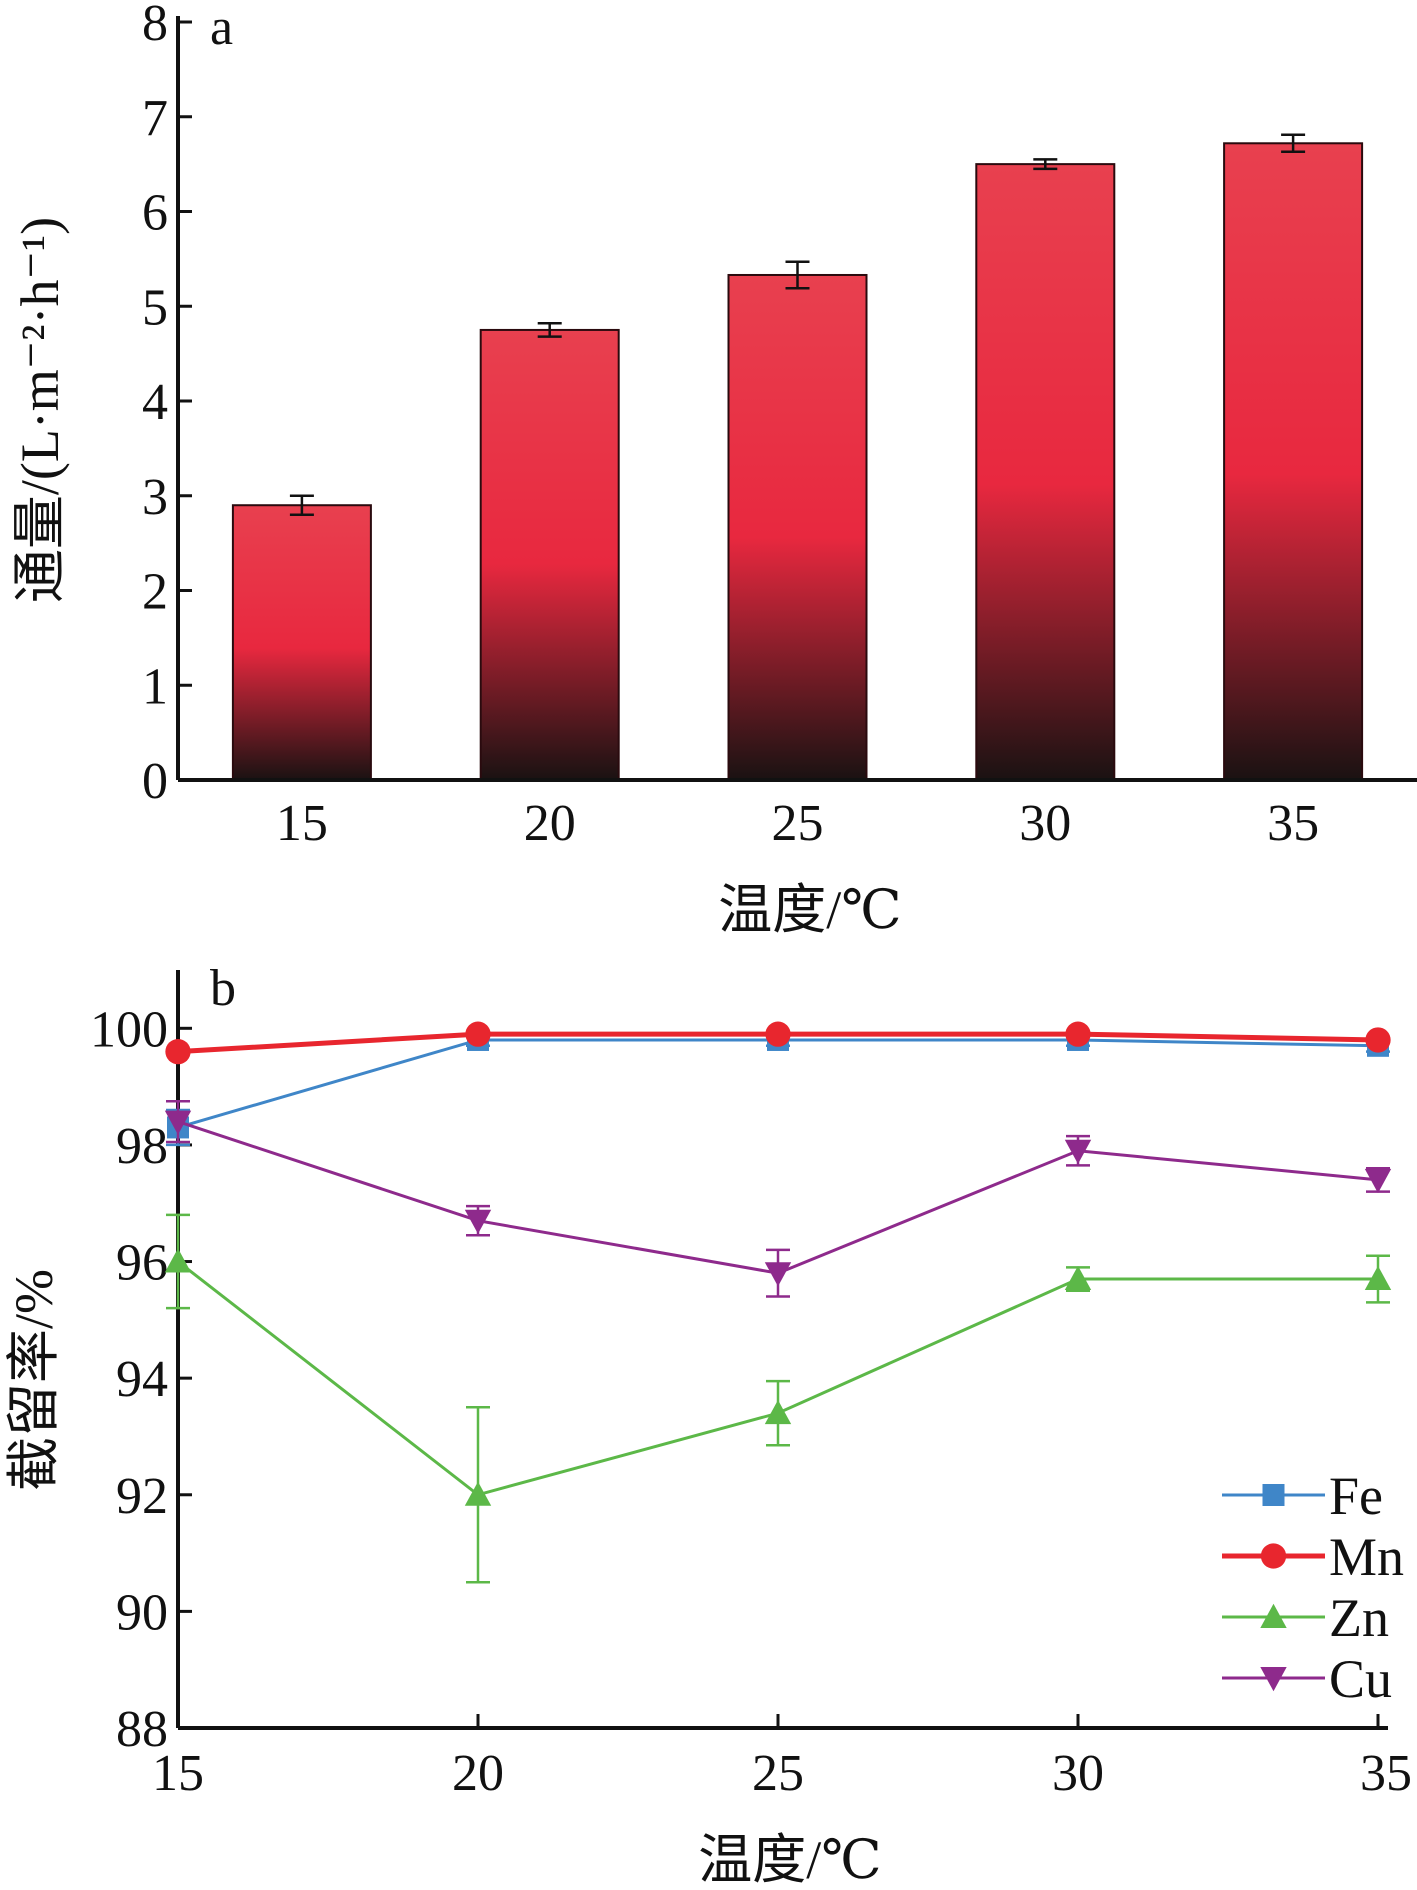 This screenshot has width=1417, height=1890. What do you see at coordinates (1307, 1679) in the screenshot?
I see `legend-item-Cu: Cu` at bounding box center [1307, 1679].